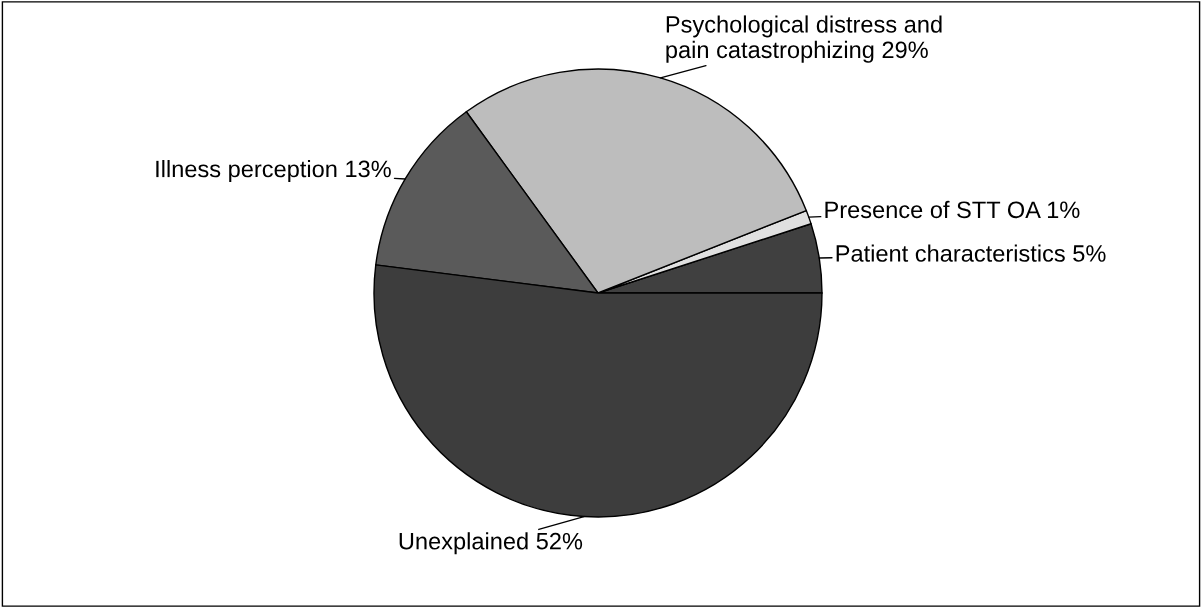 The width and height of the screenshot is (1202, 608). I want to click on slice-label: Patient characteristics 5%, so click(971, 253).